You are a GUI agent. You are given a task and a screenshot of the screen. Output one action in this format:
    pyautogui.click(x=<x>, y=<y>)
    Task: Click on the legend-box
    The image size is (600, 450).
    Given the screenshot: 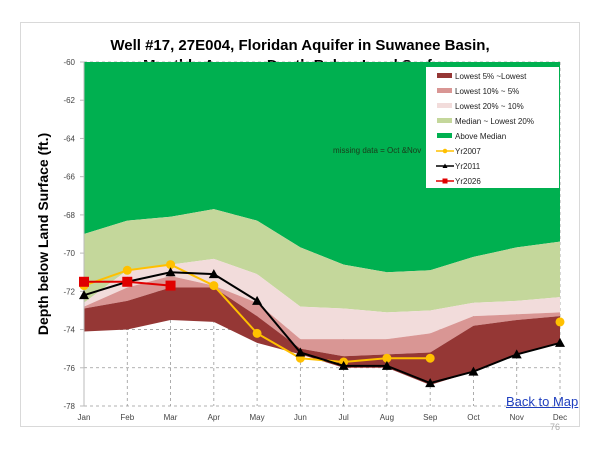 What is the action you would take?
    pyautogui.click(x=492, y=127)
    